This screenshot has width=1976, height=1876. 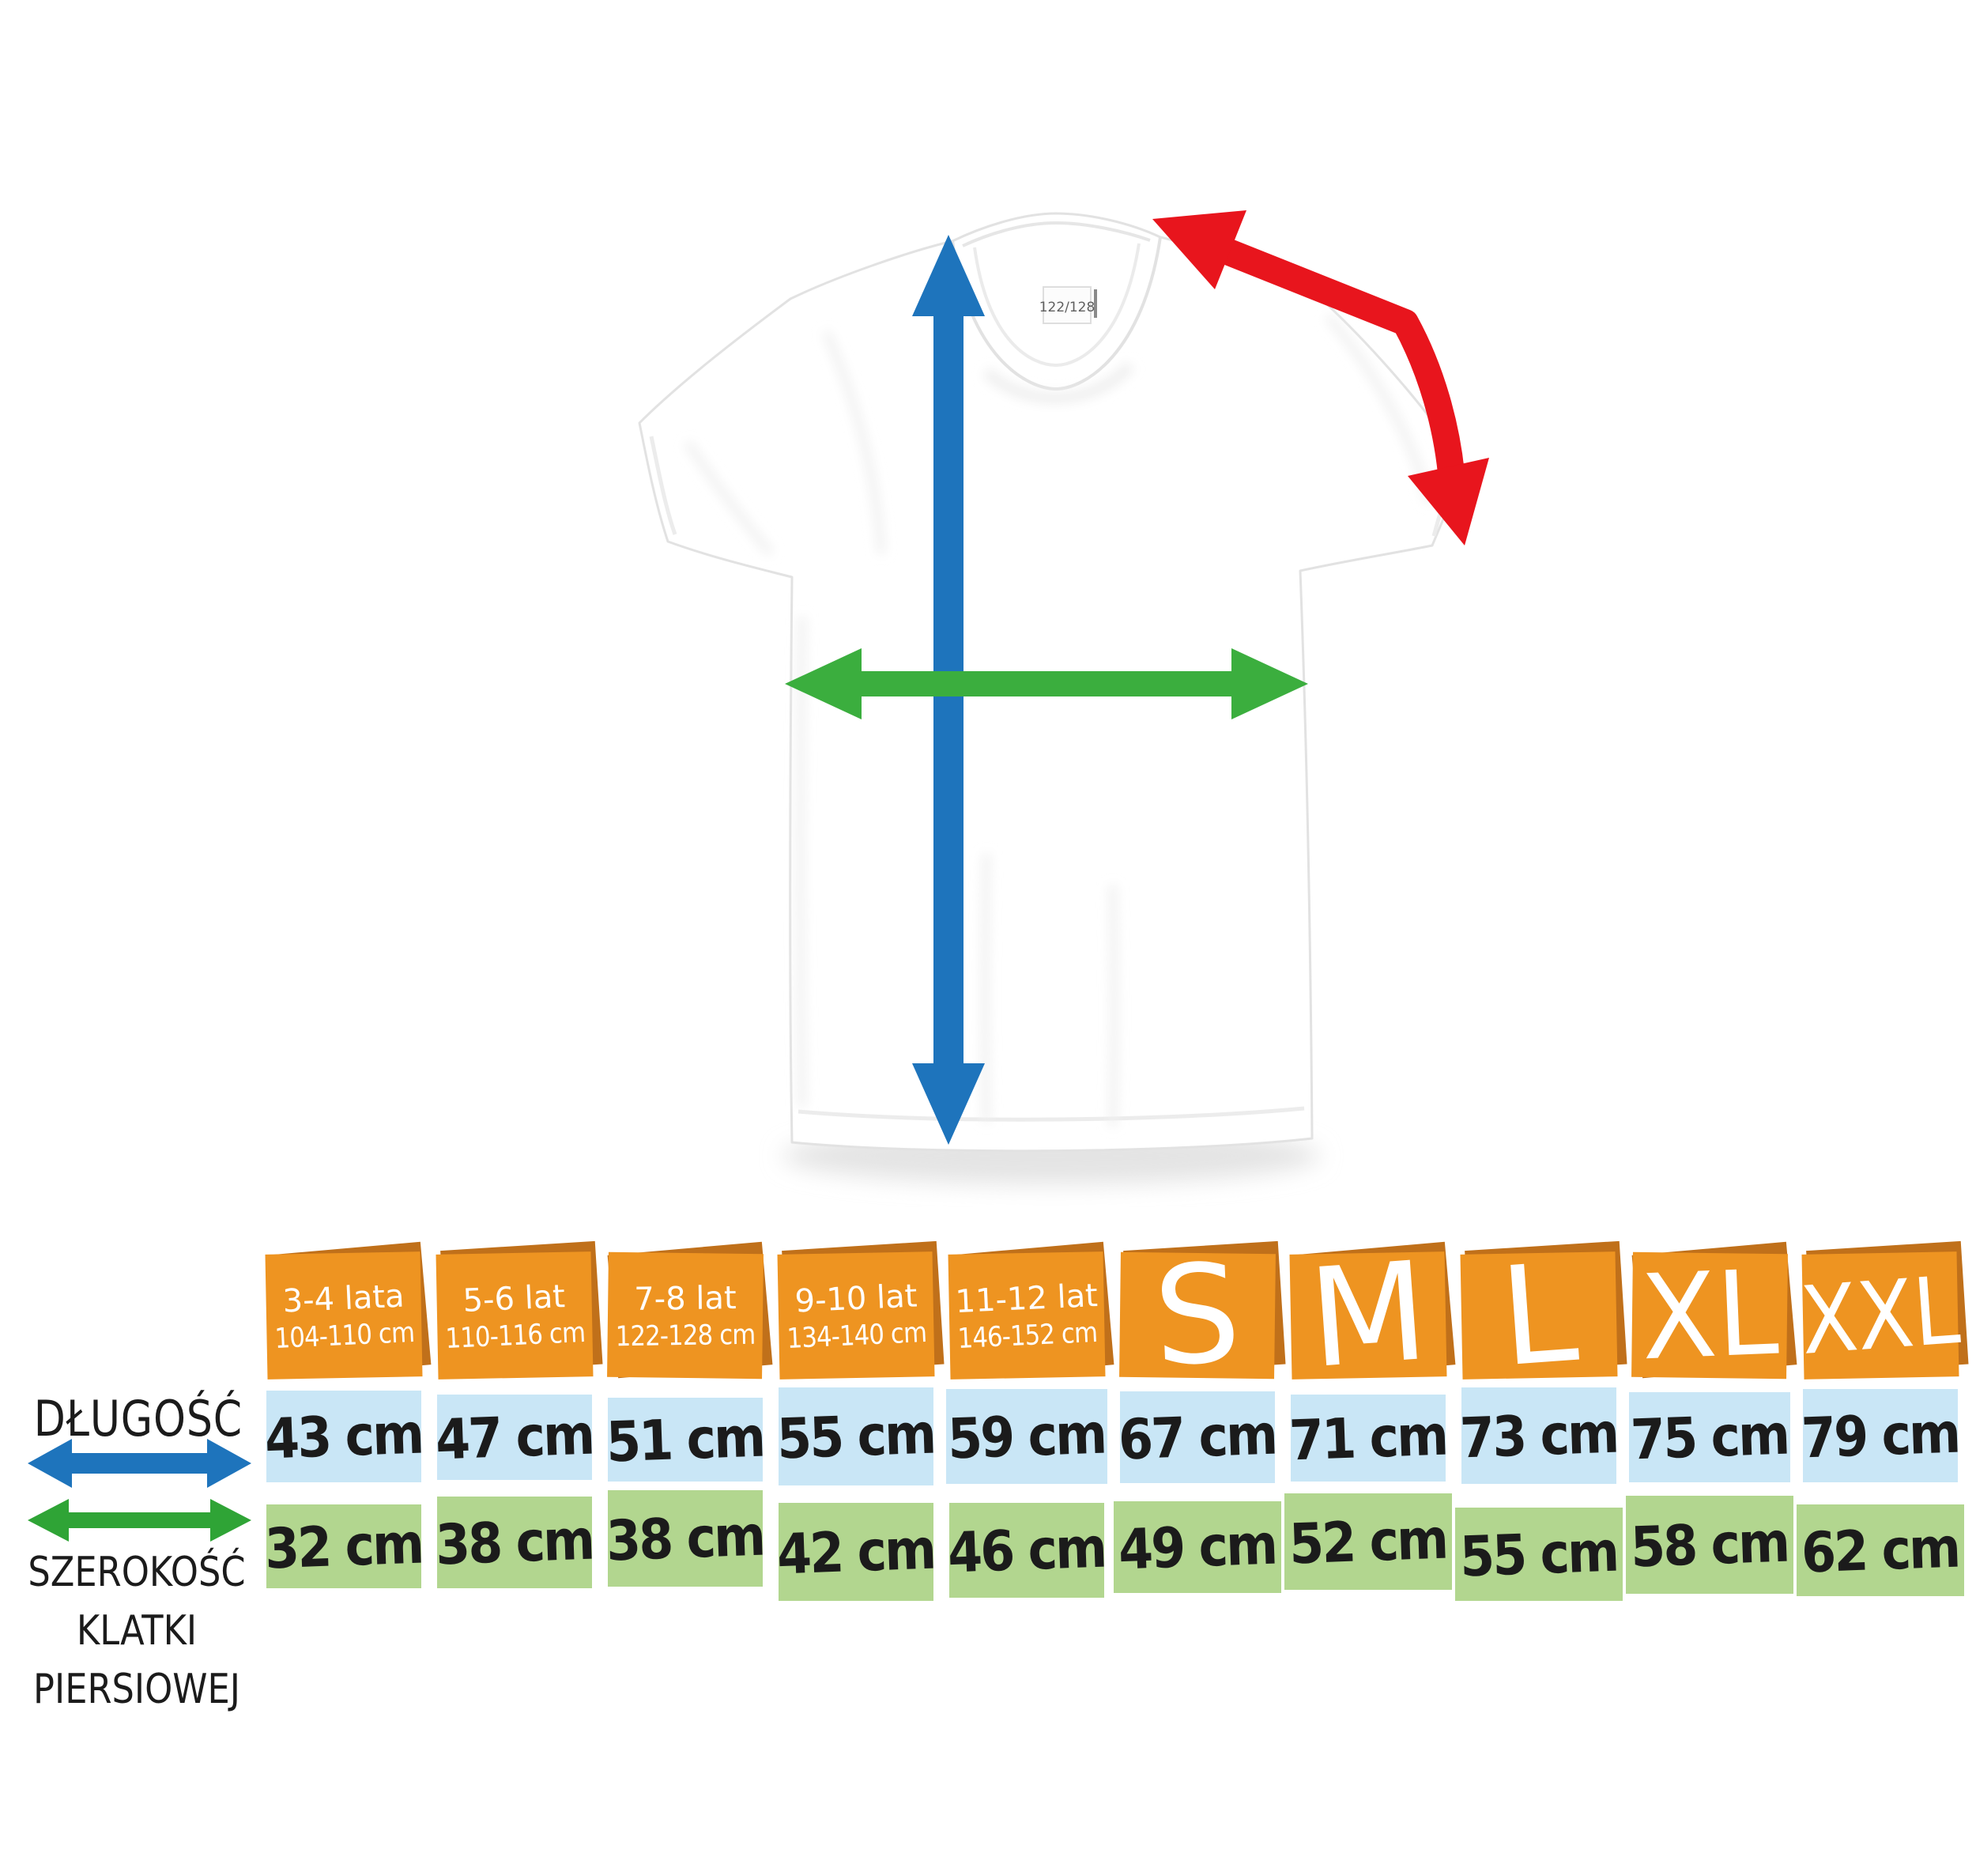 I want to click on size-column: XXL 79 cm 62 cm, so click(x=1883, y=1423).